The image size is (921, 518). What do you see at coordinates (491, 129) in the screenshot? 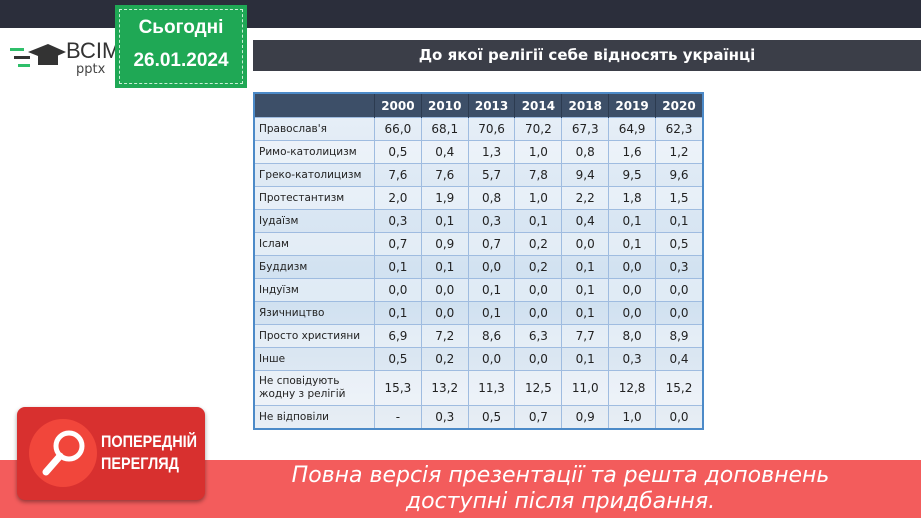
I see `table-cell: 70,6` at bounding box center [491, 129].